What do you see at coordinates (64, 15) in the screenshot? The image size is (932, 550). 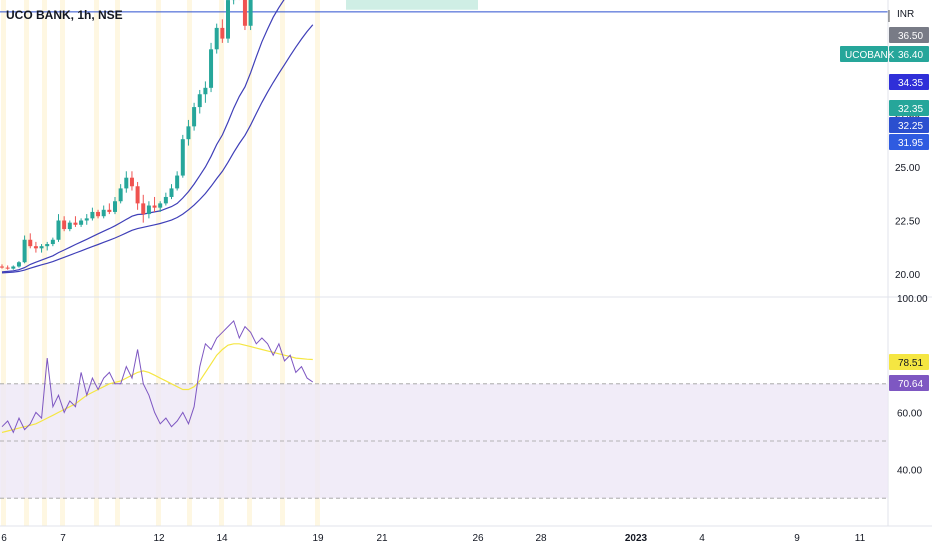 I see `chart-title: UCO BANK, 1h, NSE` at bounding box center [64, 15].